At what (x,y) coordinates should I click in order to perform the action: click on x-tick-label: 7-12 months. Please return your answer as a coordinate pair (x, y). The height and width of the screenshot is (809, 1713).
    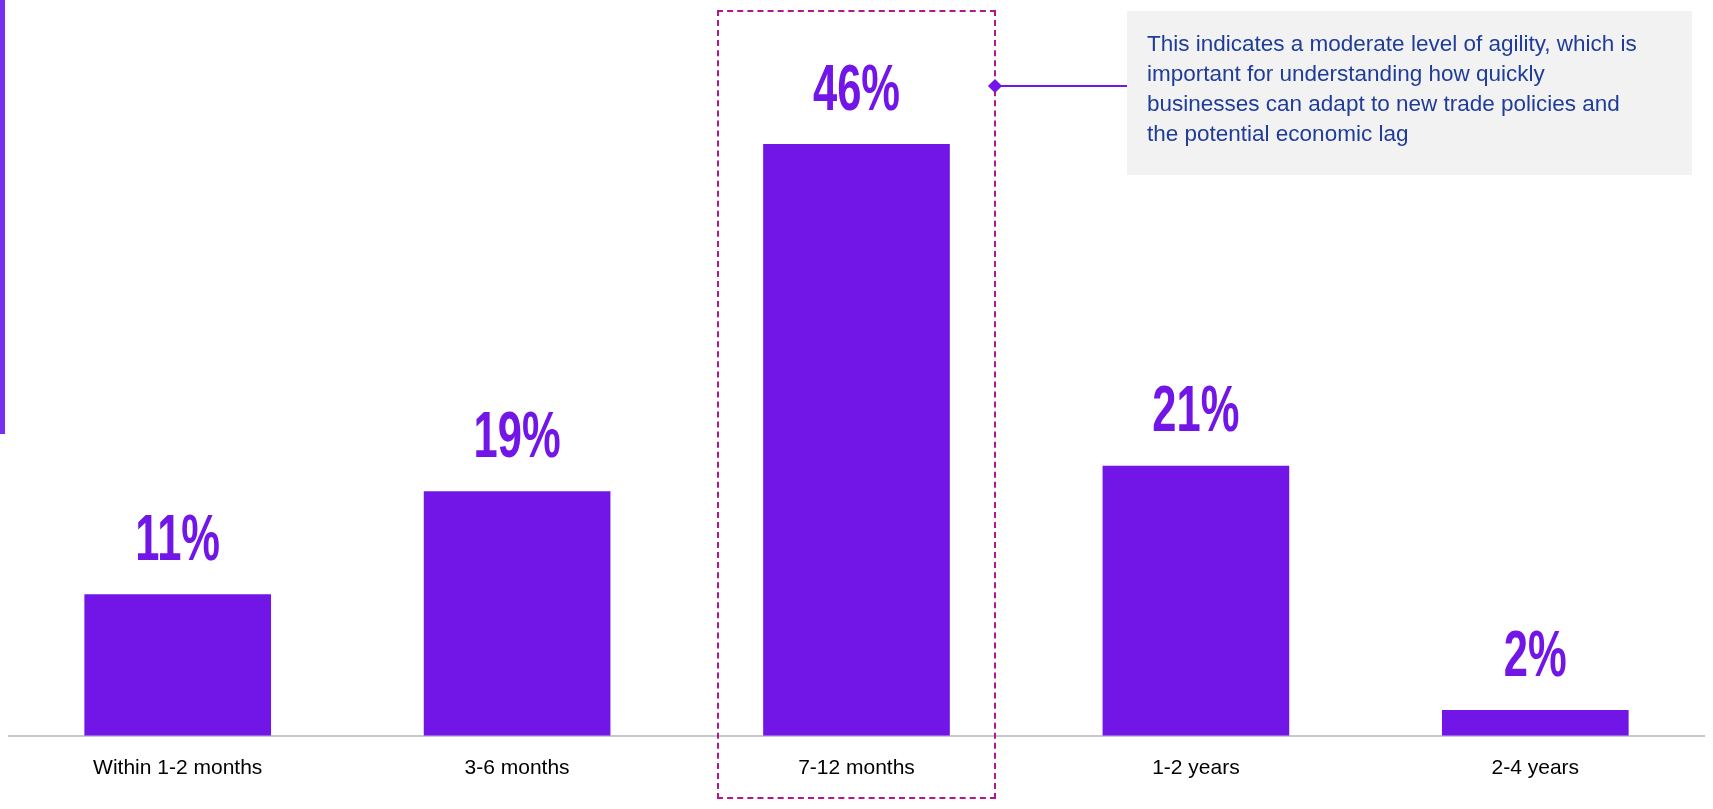
    Looking at the image, I should click on (856, 767).